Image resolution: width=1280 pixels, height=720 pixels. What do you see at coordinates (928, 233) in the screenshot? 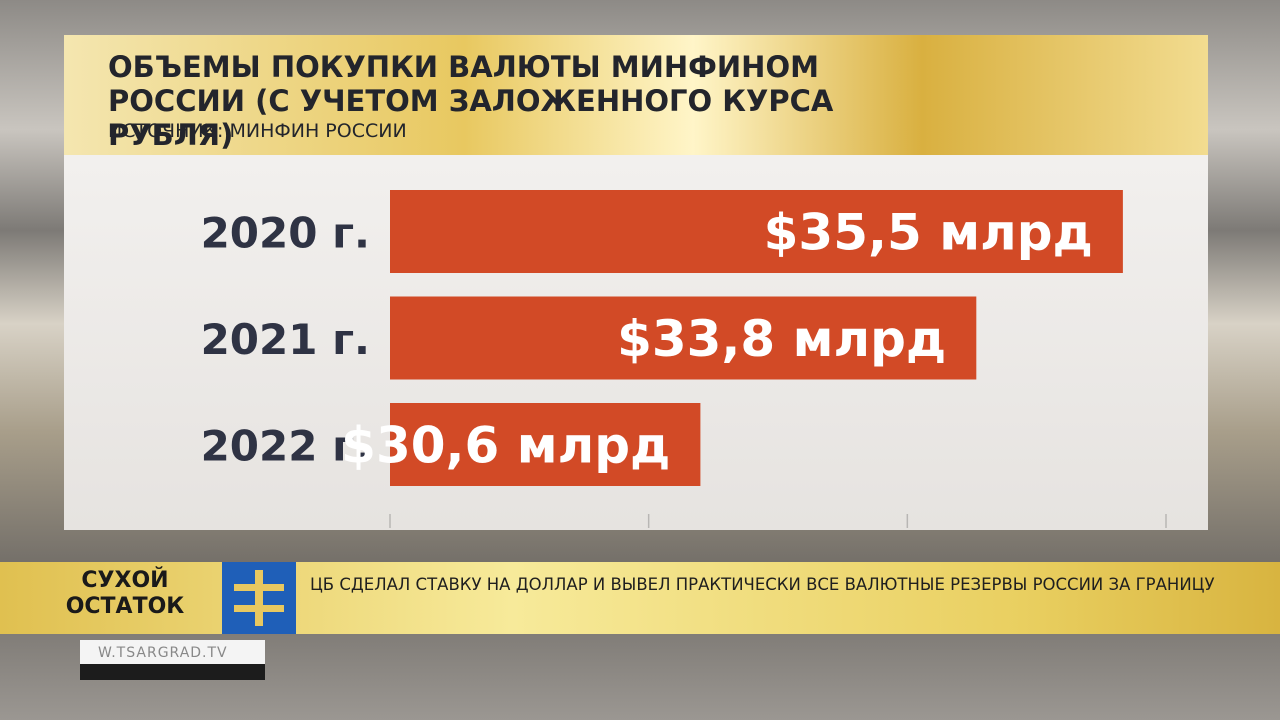
I see `value-label: $35,5 млрд` at bounding box center [928, 233].